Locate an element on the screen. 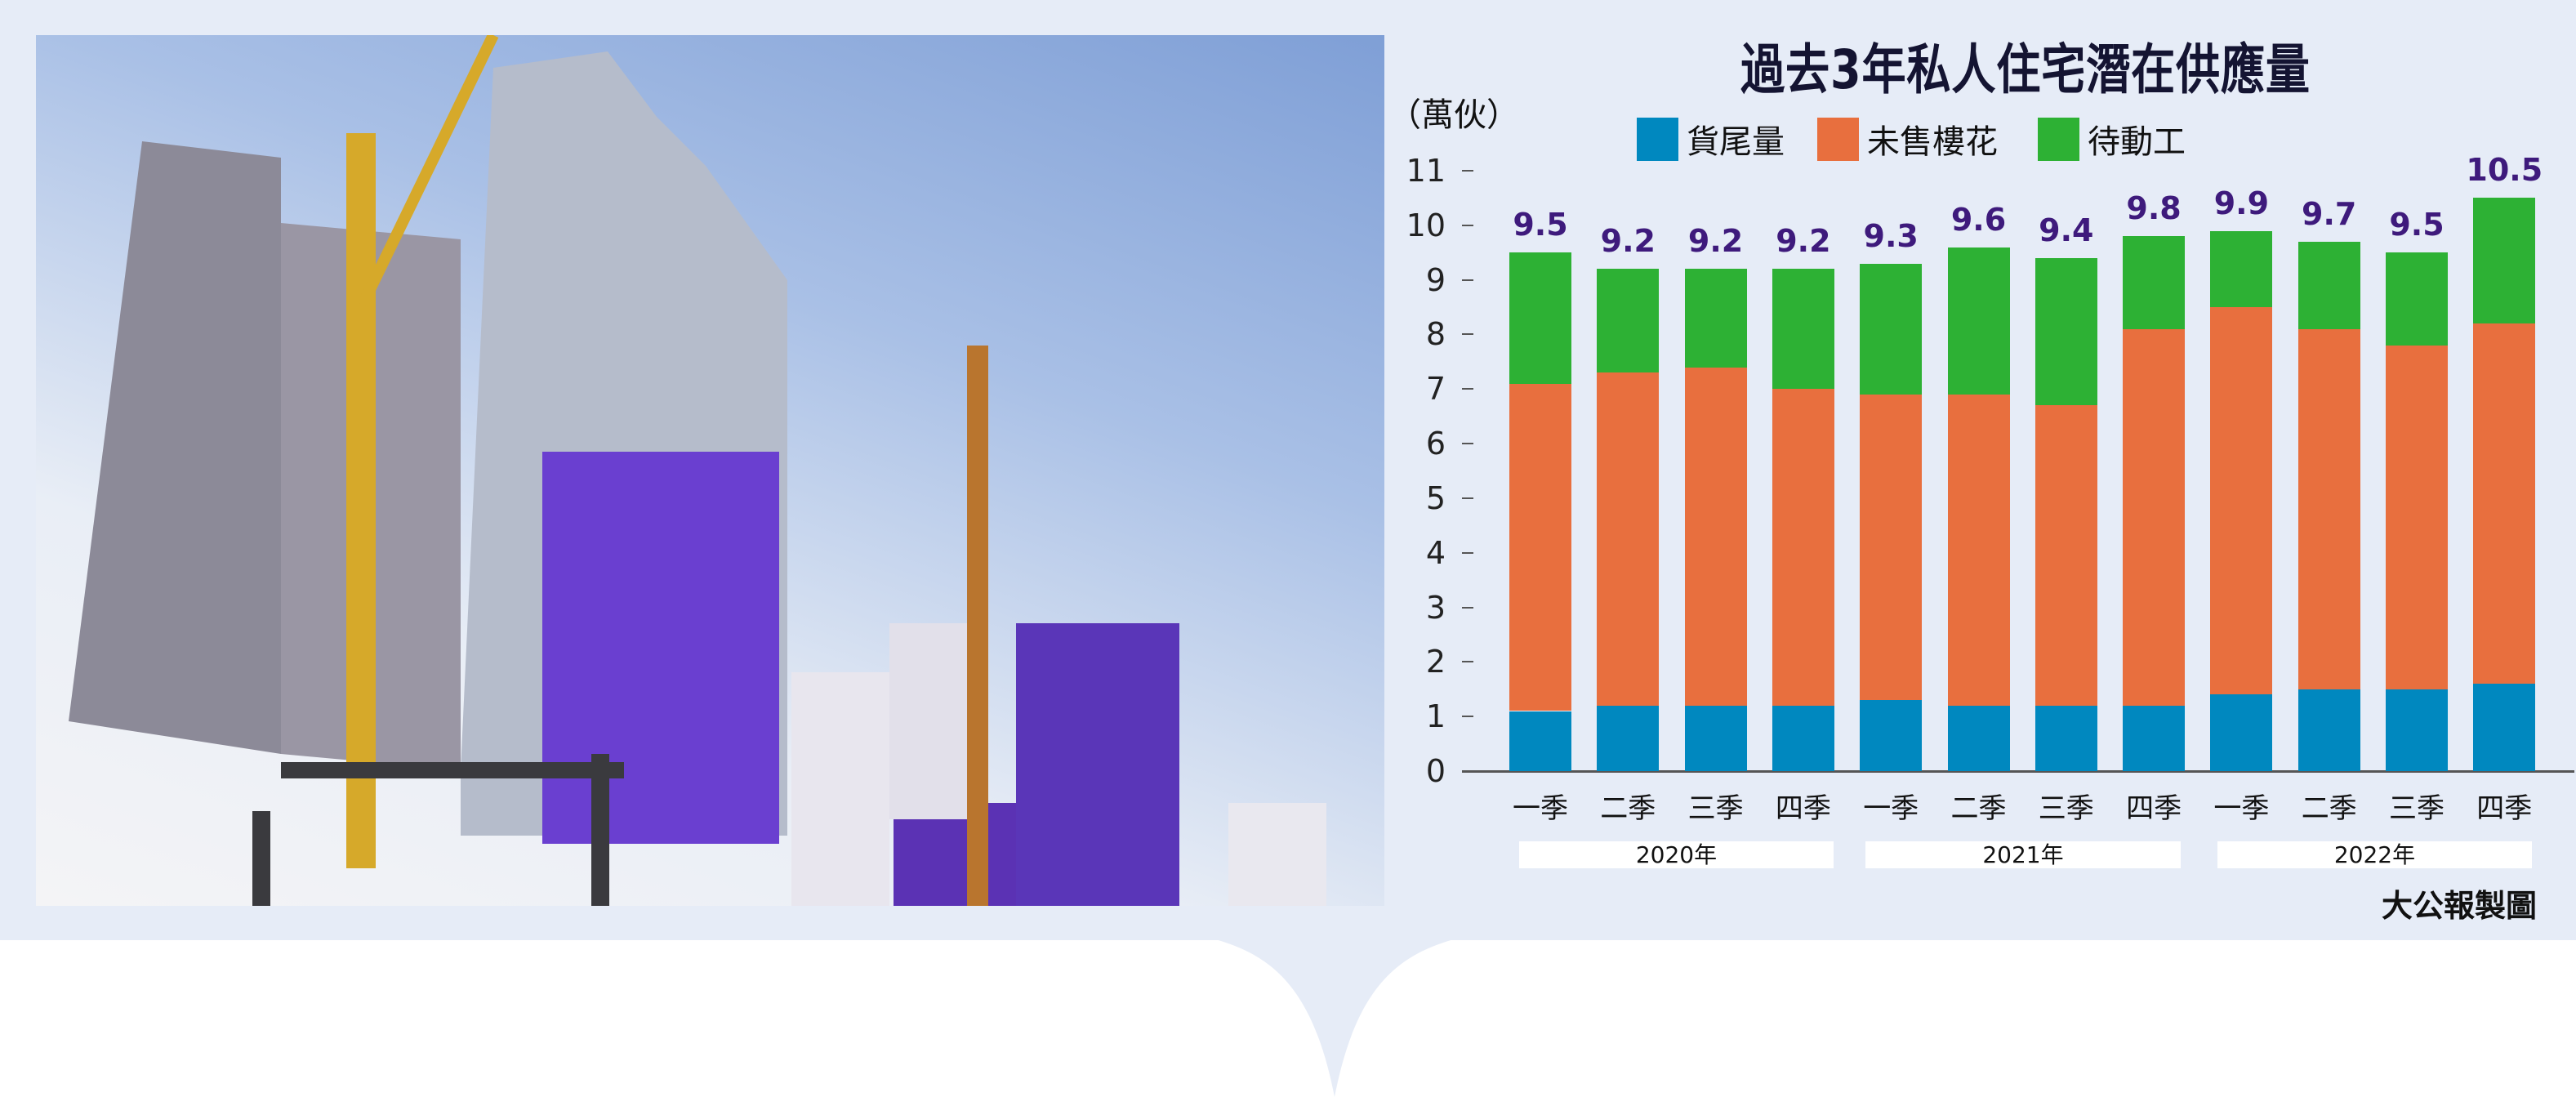 This screenshot has height=1097, width=2576. legend-swatch-orange-icon is located at coordinates (1838, 139).